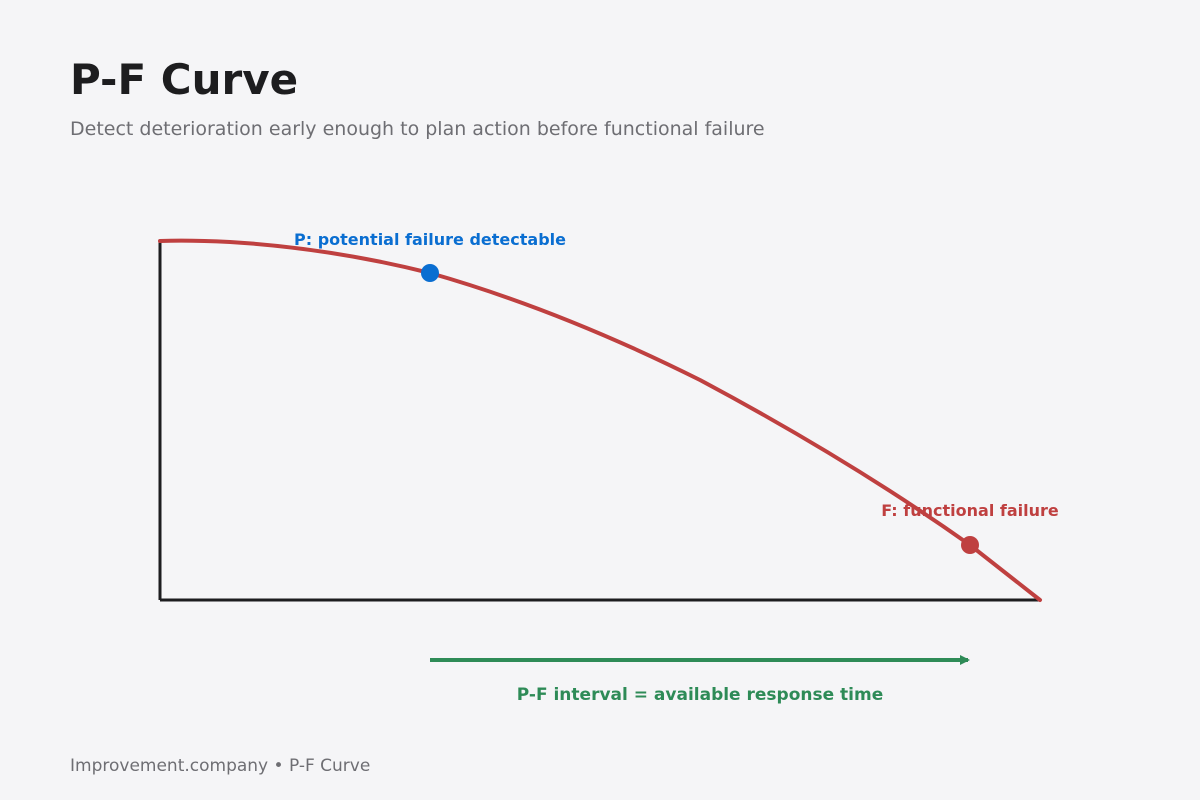 Image resolution: width=1200 pixels, height=800 pixels. Describe the element at coordinates (970, 545) in the screenshot. I see `f-point-marker` at that location.